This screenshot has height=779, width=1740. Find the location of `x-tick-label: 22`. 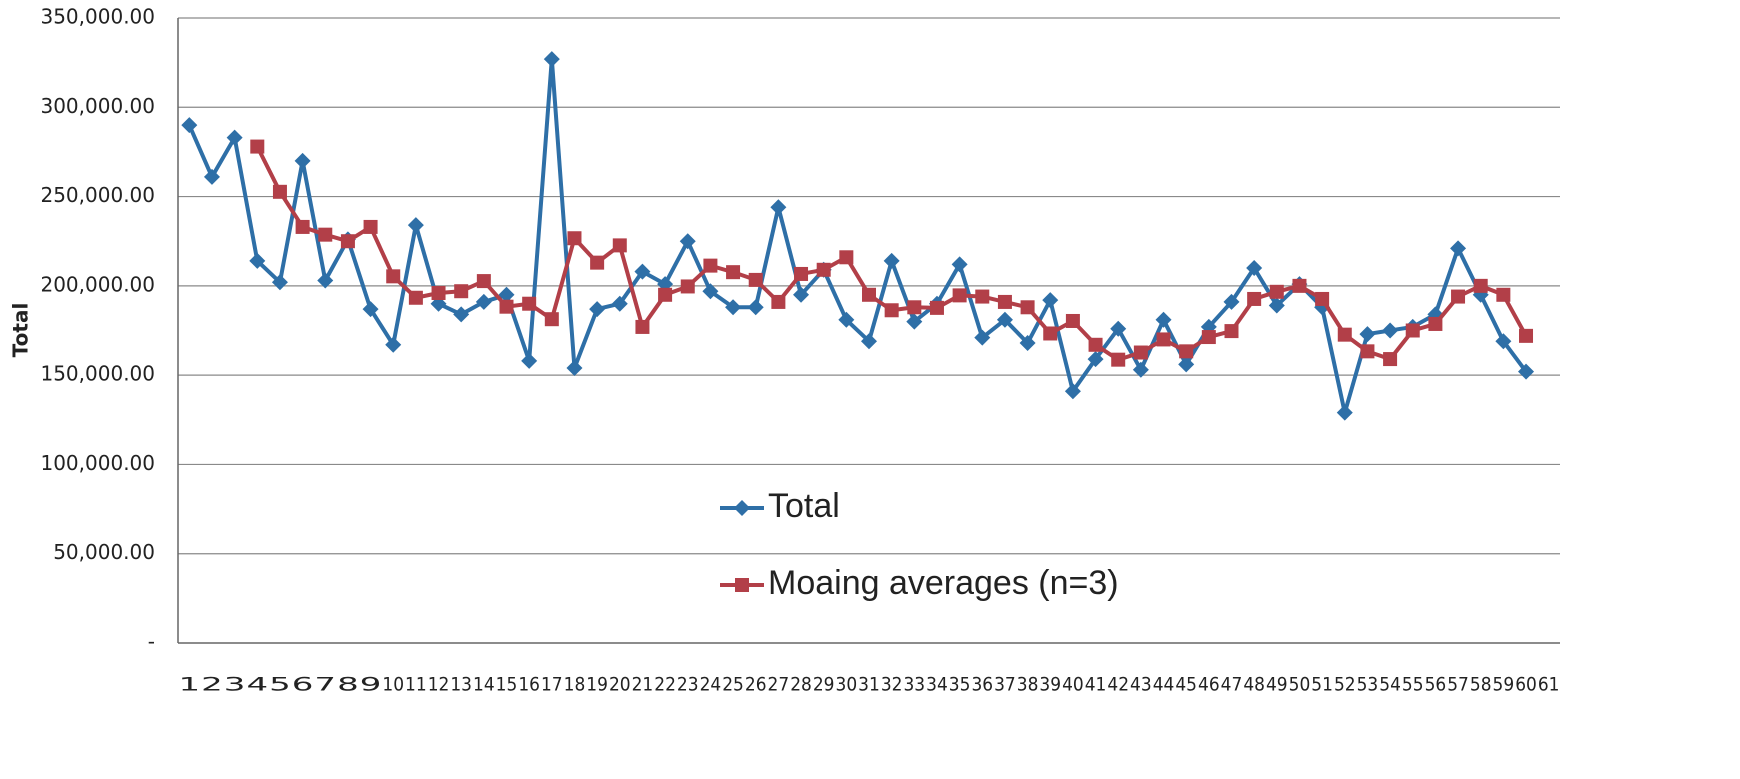

x-tick-label: 22 is located at coordinates (665, 685).